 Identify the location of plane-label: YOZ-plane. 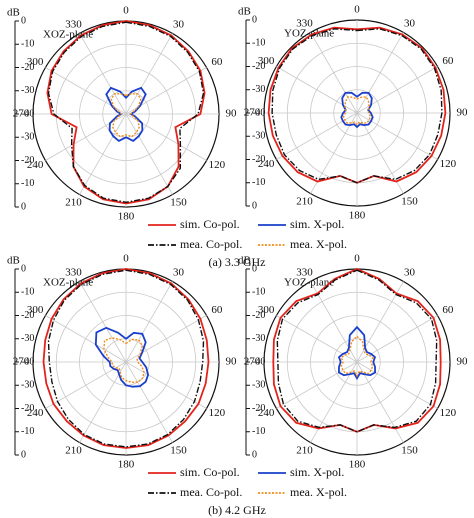
(309, 34).